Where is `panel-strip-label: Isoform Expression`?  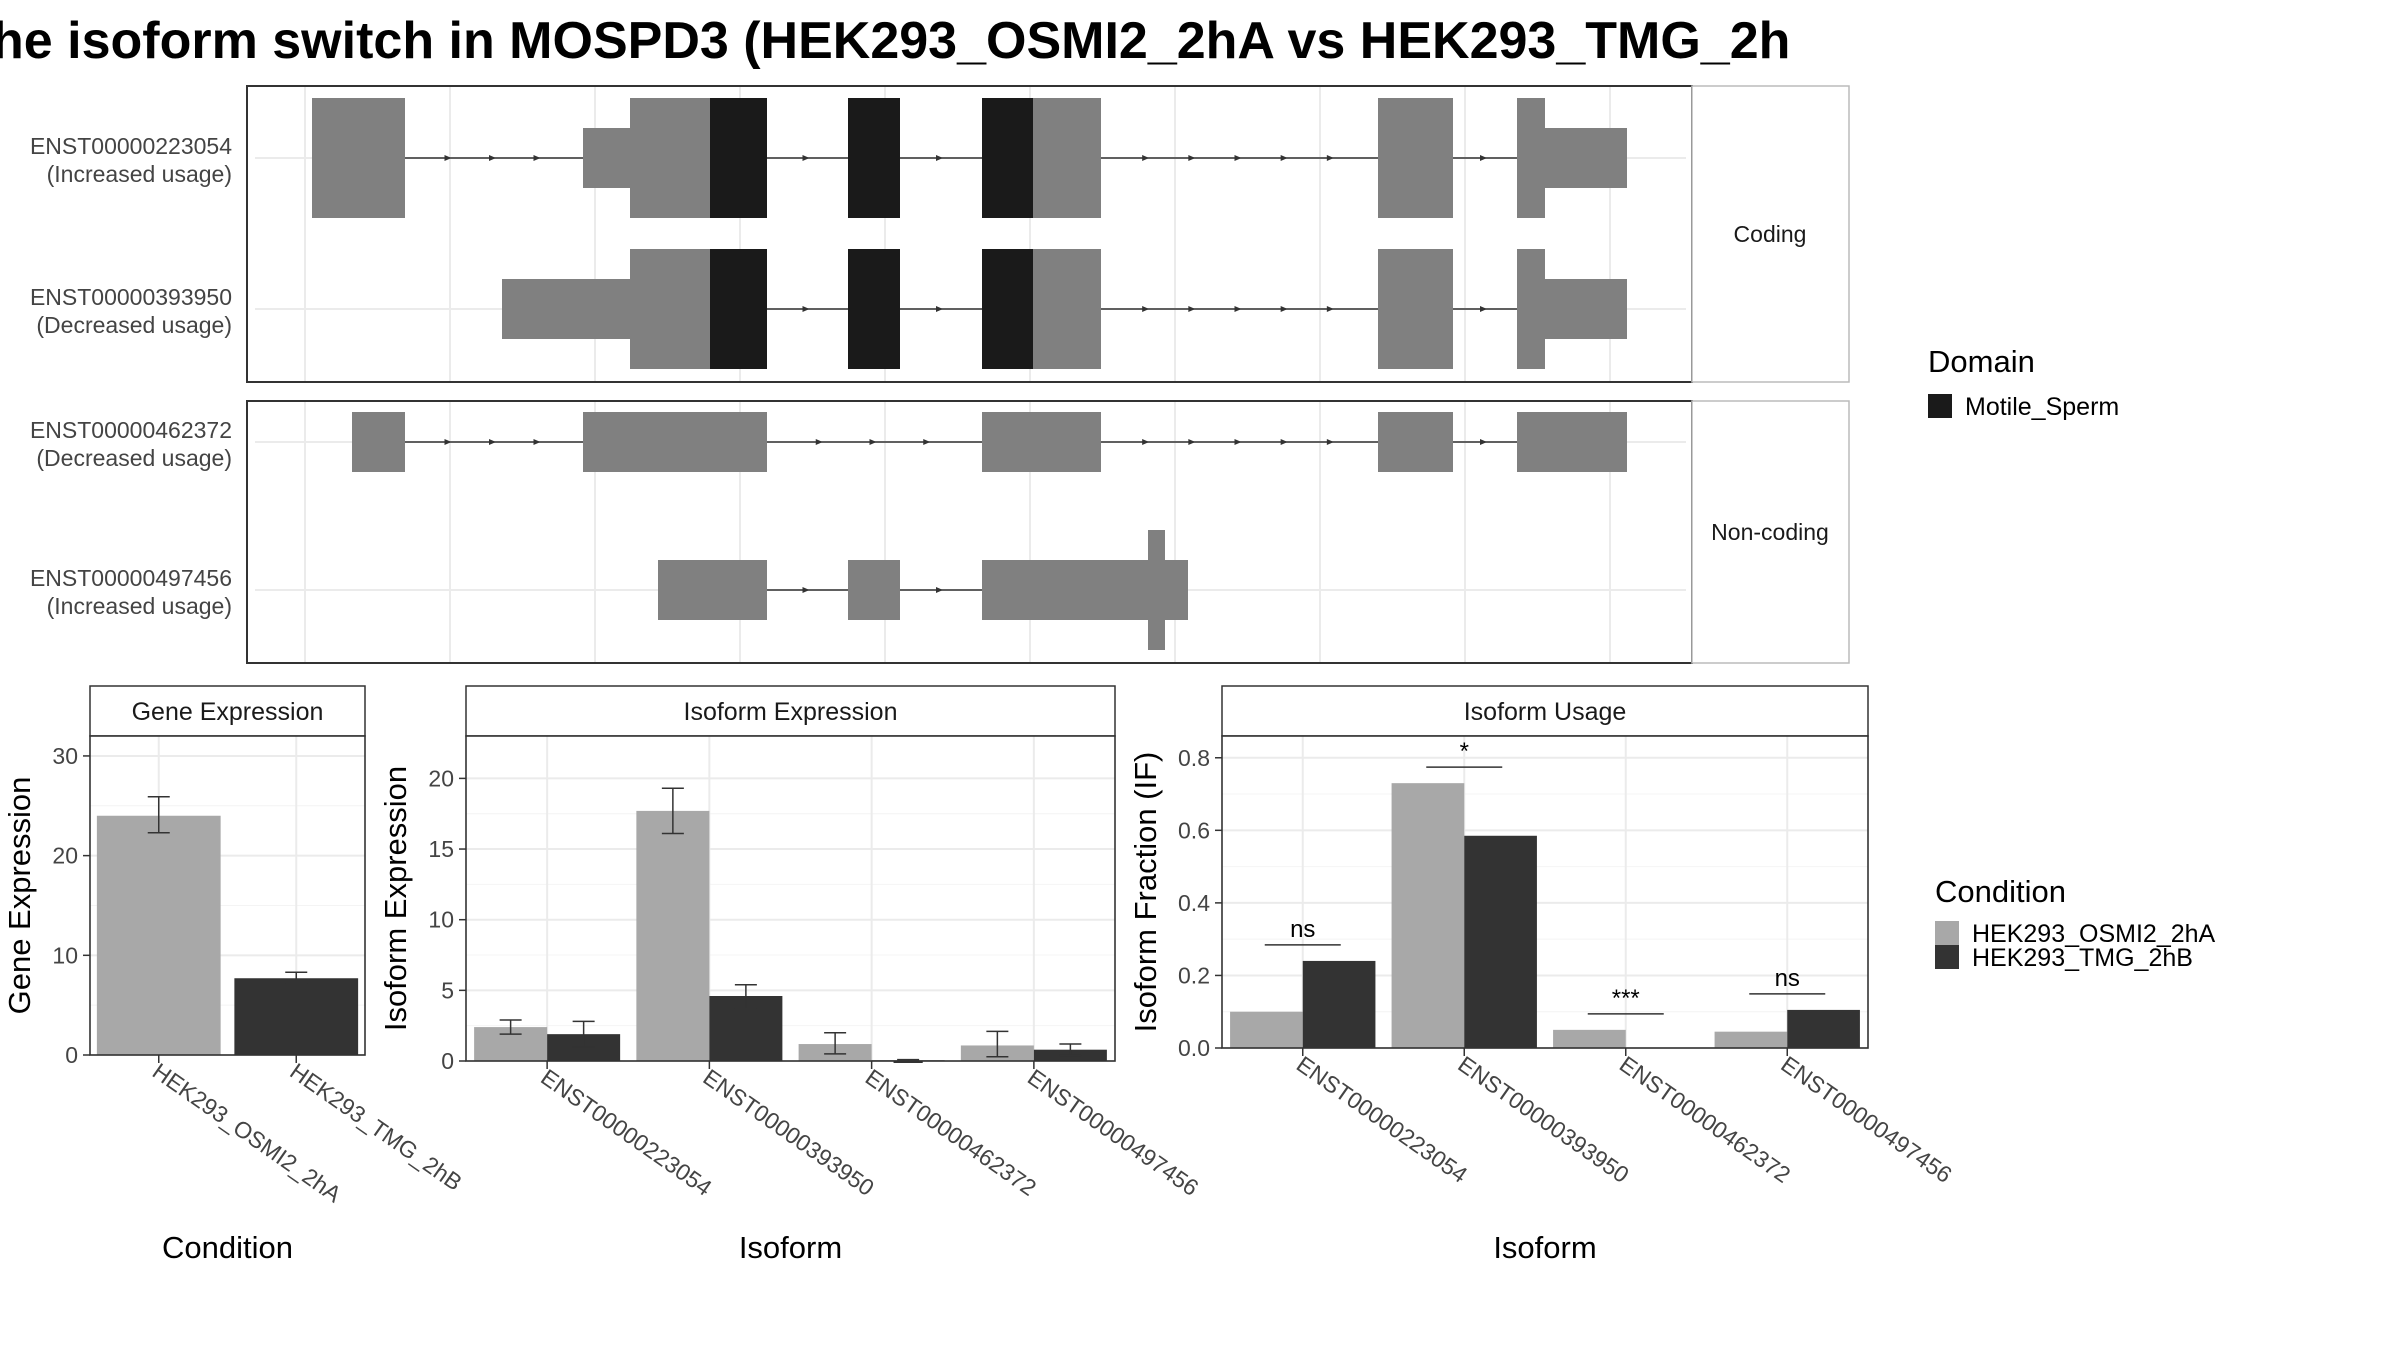
panel-strip-label: Isoform Expression is located at coordinates (791, 712).